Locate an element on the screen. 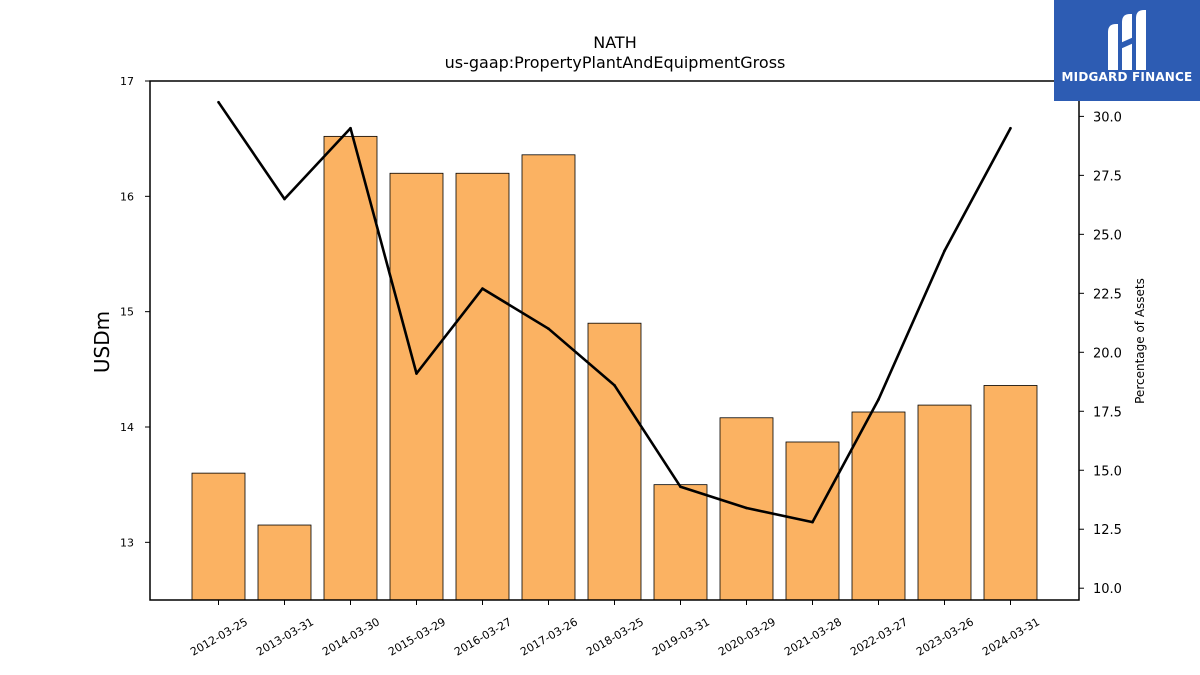 The height and width of the screenshot is (675, 1200). y2-tick-label: 25.0 is located at coordinates (1107, 235).